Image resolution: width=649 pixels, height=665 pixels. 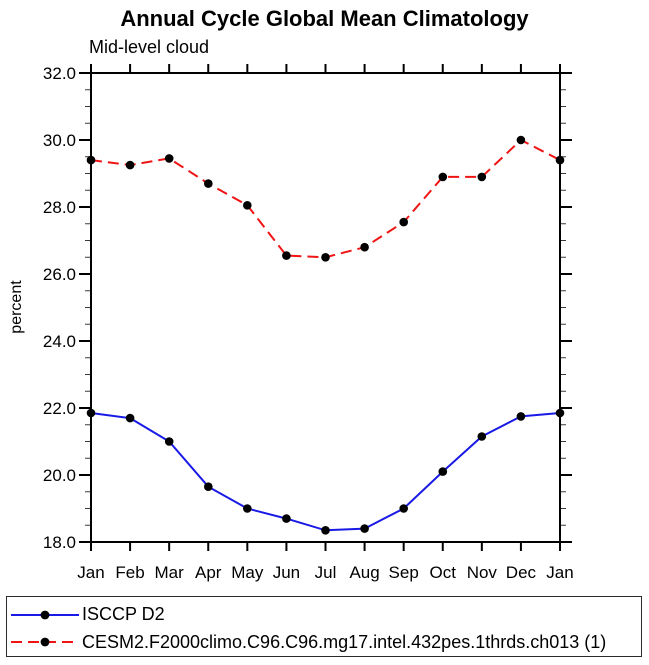 What do you see at coordinates (123, 614) in the screenshot?
I see `legend-label-isccp: ISCCP D2` at bounding box center [123, 614].